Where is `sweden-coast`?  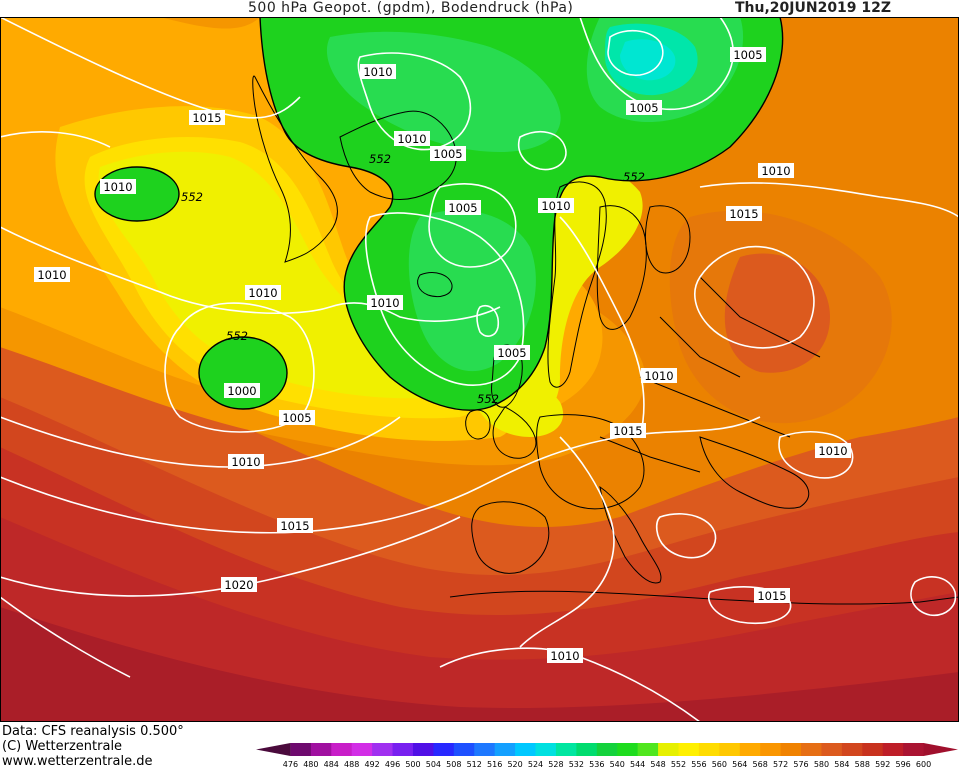
sweden-coast is located at coordinates (621, 267).